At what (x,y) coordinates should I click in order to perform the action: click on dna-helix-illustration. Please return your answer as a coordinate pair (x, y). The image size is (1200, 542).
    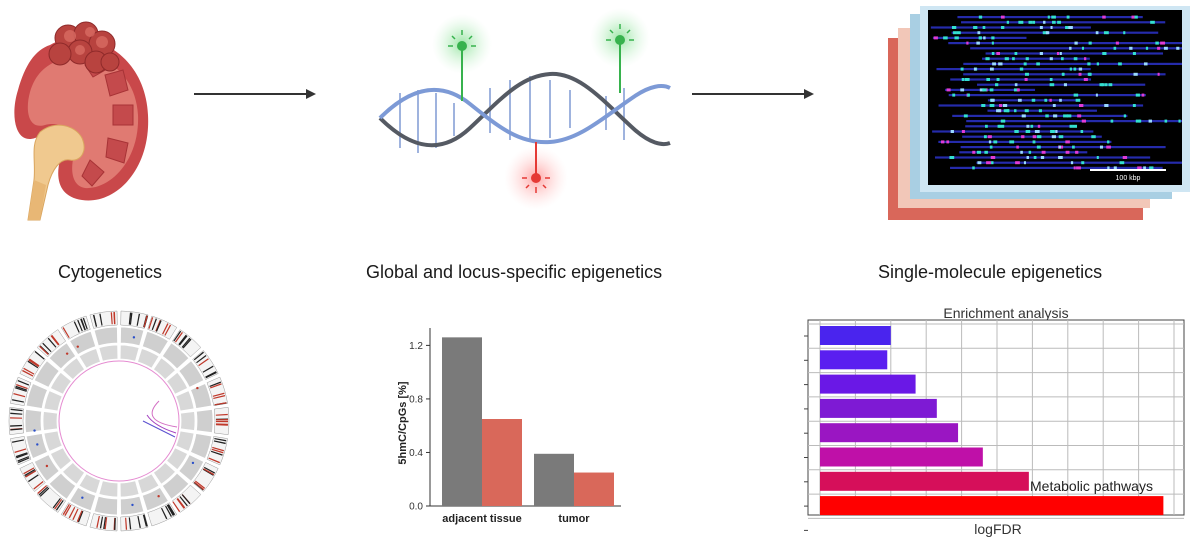
    Looking at the image, I should click on (524, 109).